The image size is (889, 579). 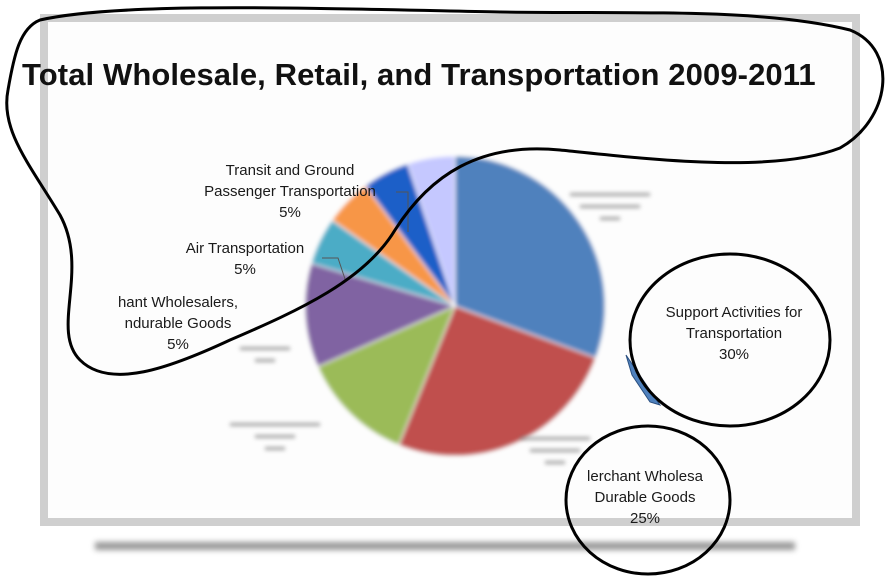 I want to click on label-transit-line2: Passenger Transportation, so click(x=290, y=191).